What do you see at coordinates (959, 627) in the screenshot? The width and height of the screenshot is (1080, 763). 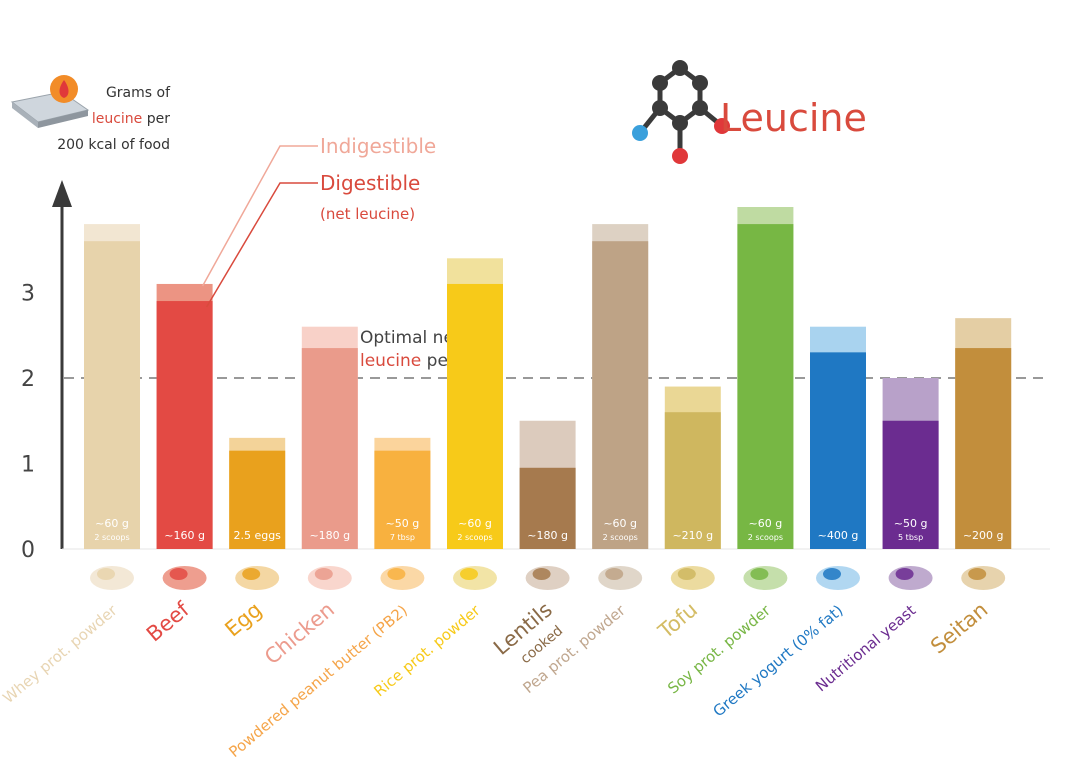 I see `category-label: Seitan` at bounding box center [959, 627].